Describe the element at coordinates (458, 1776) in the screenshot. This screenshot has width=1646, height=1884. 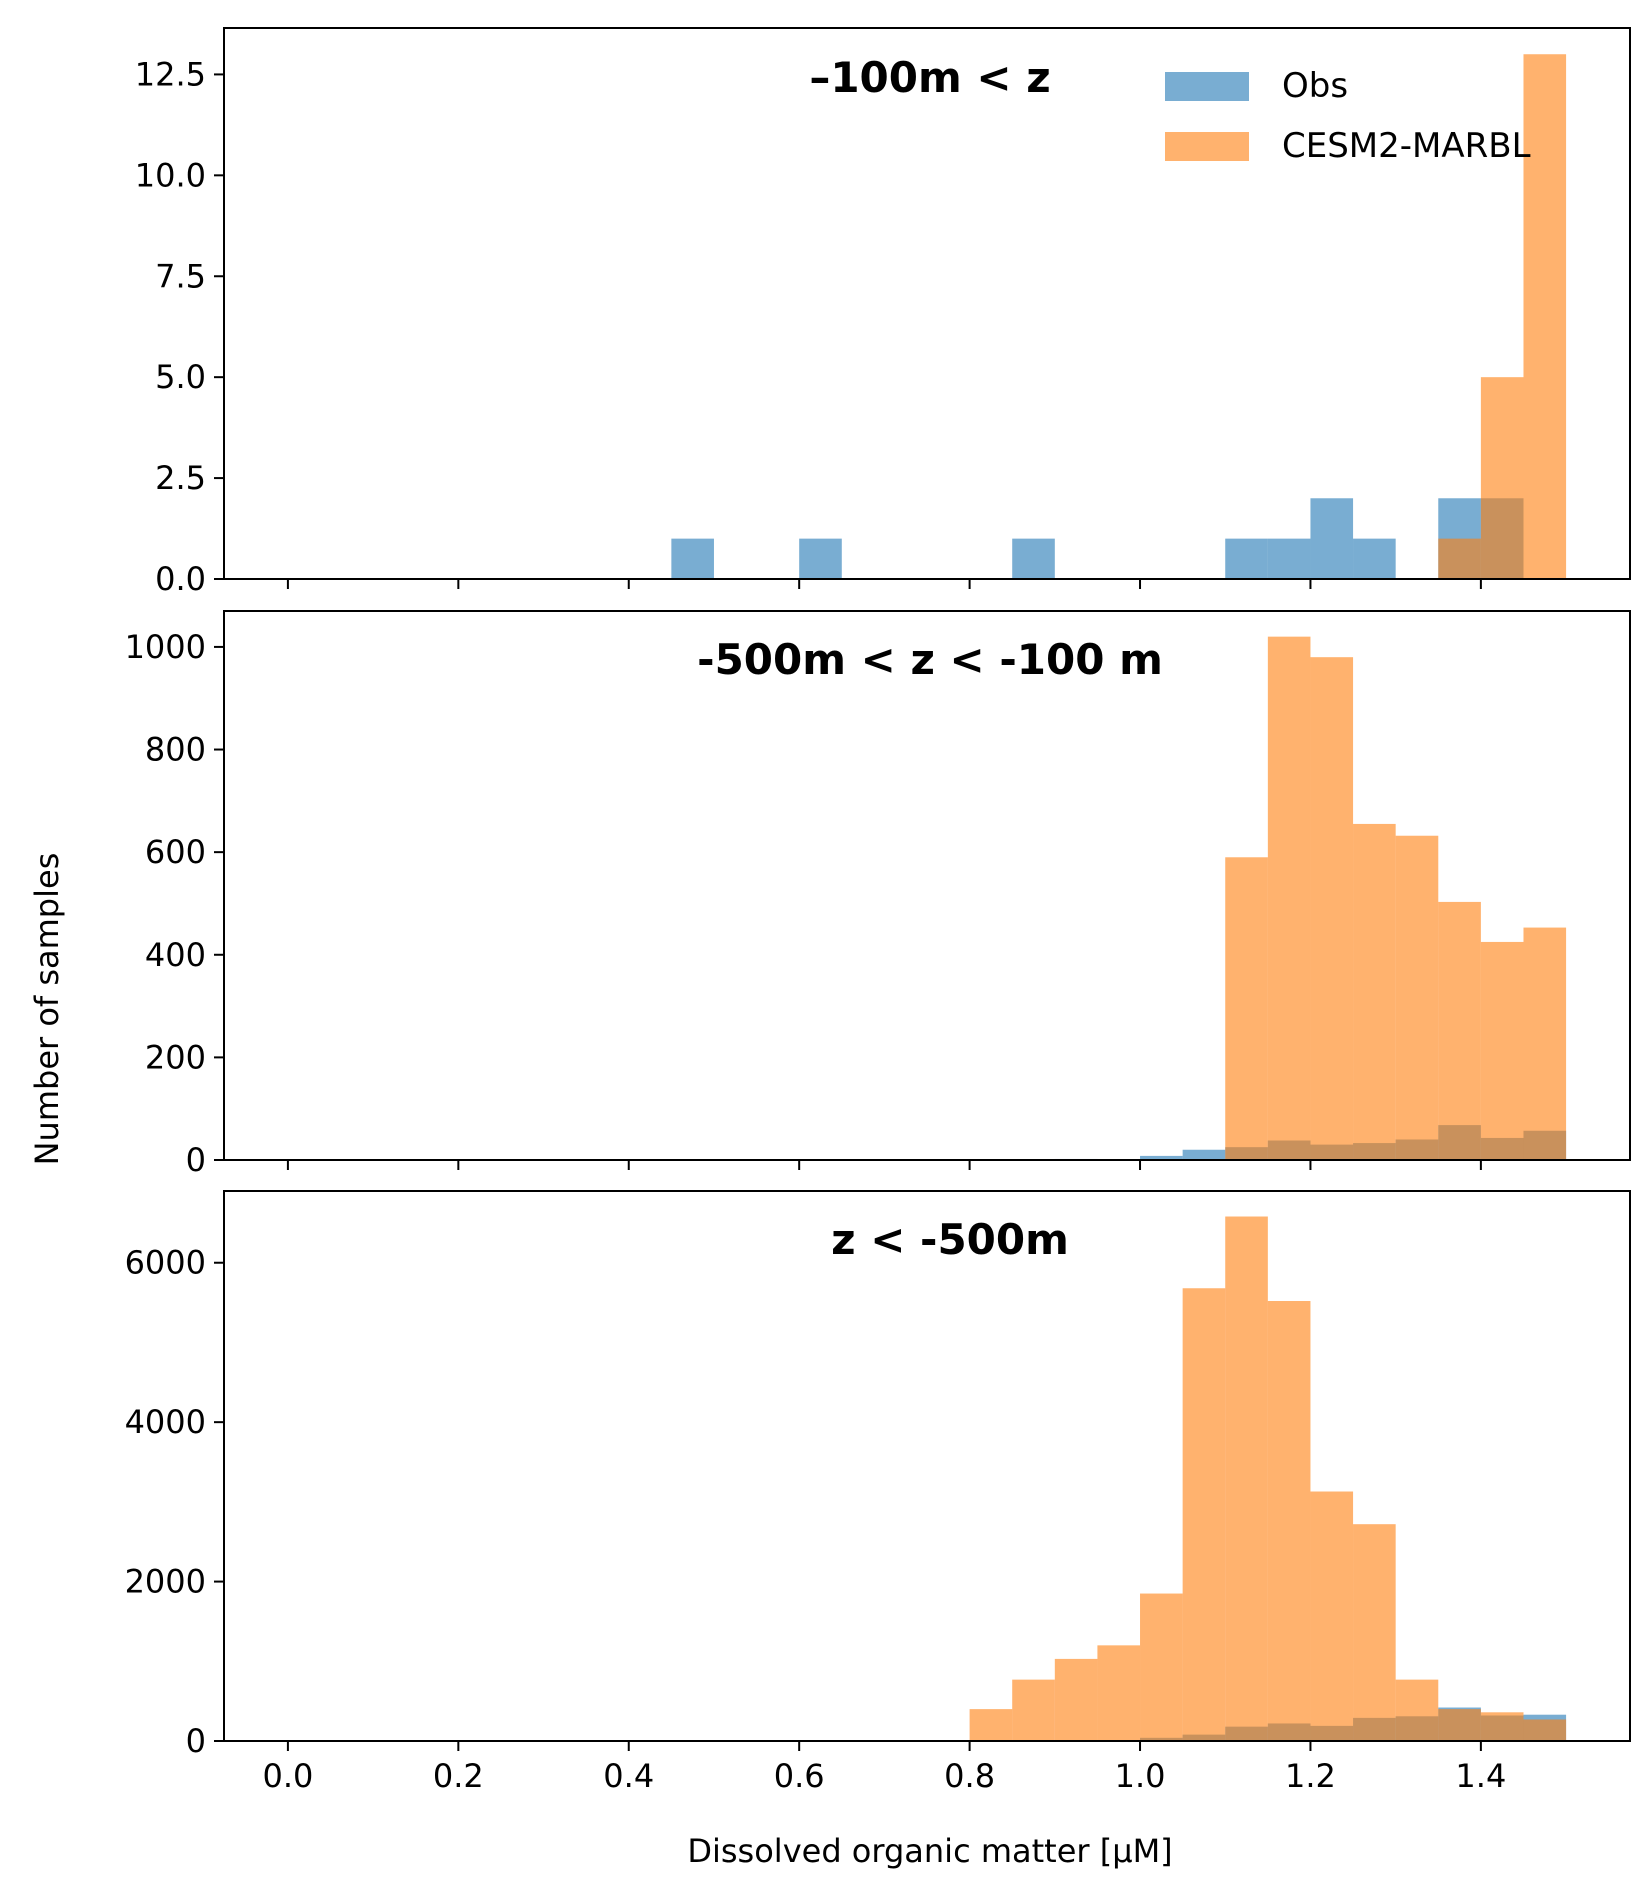
I see `x-tick-label: 0.2` at that location.